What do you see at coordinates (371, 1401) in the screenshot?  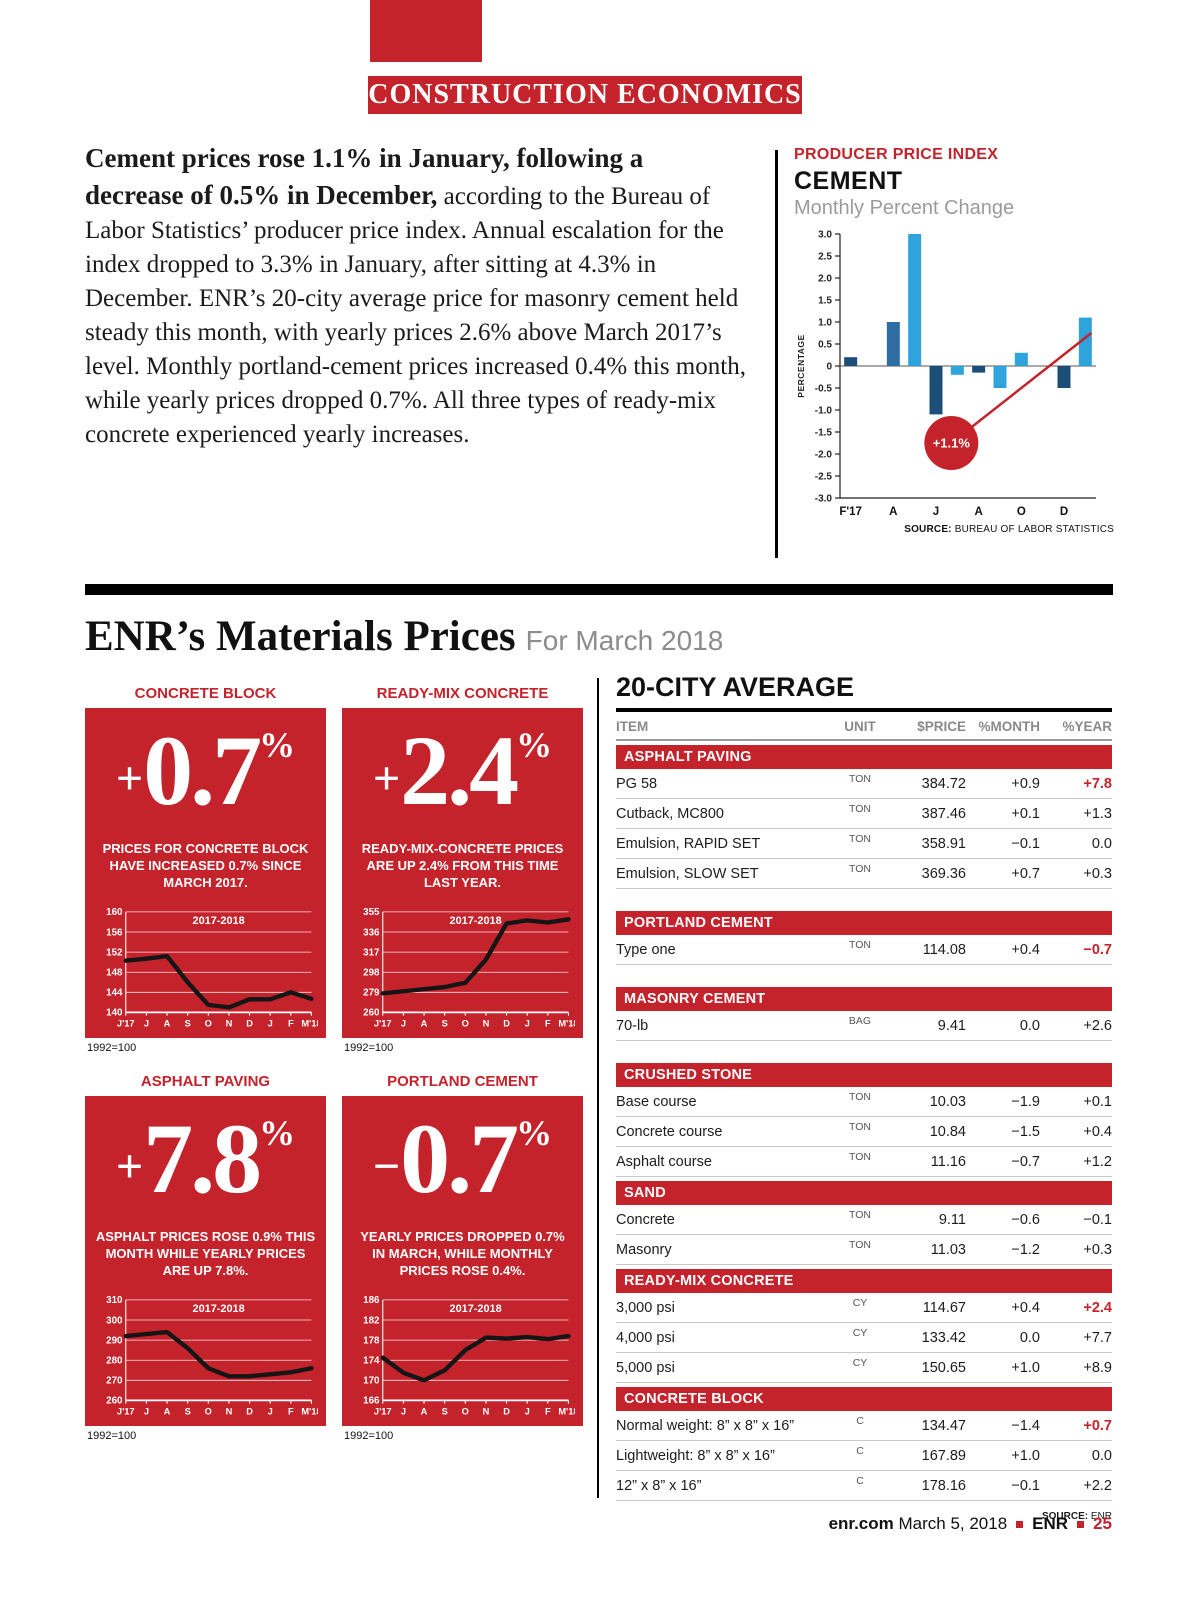 I see `svg-text: 166` at bounding box center [371, 1401].